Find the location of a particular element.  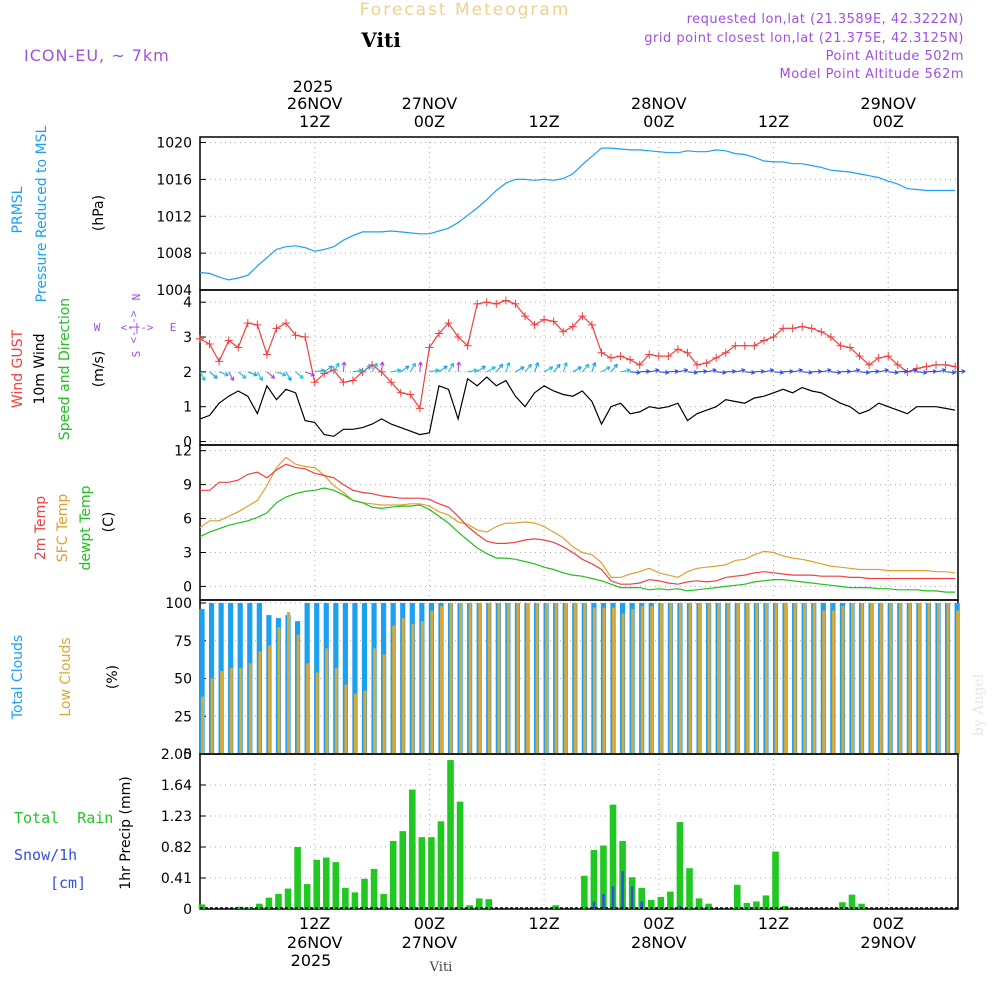

snow-bar is located at coordinates (641, 905).